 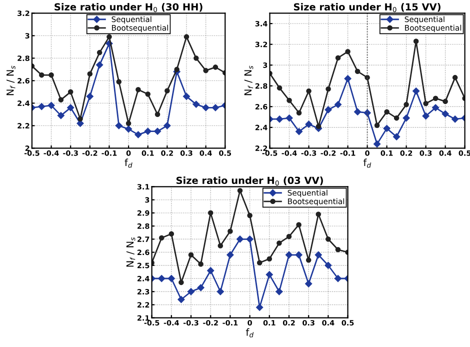 I want to click on chart-title: Size ratio under H$_{0}$ (30 HH), so click(x=128, y=7).